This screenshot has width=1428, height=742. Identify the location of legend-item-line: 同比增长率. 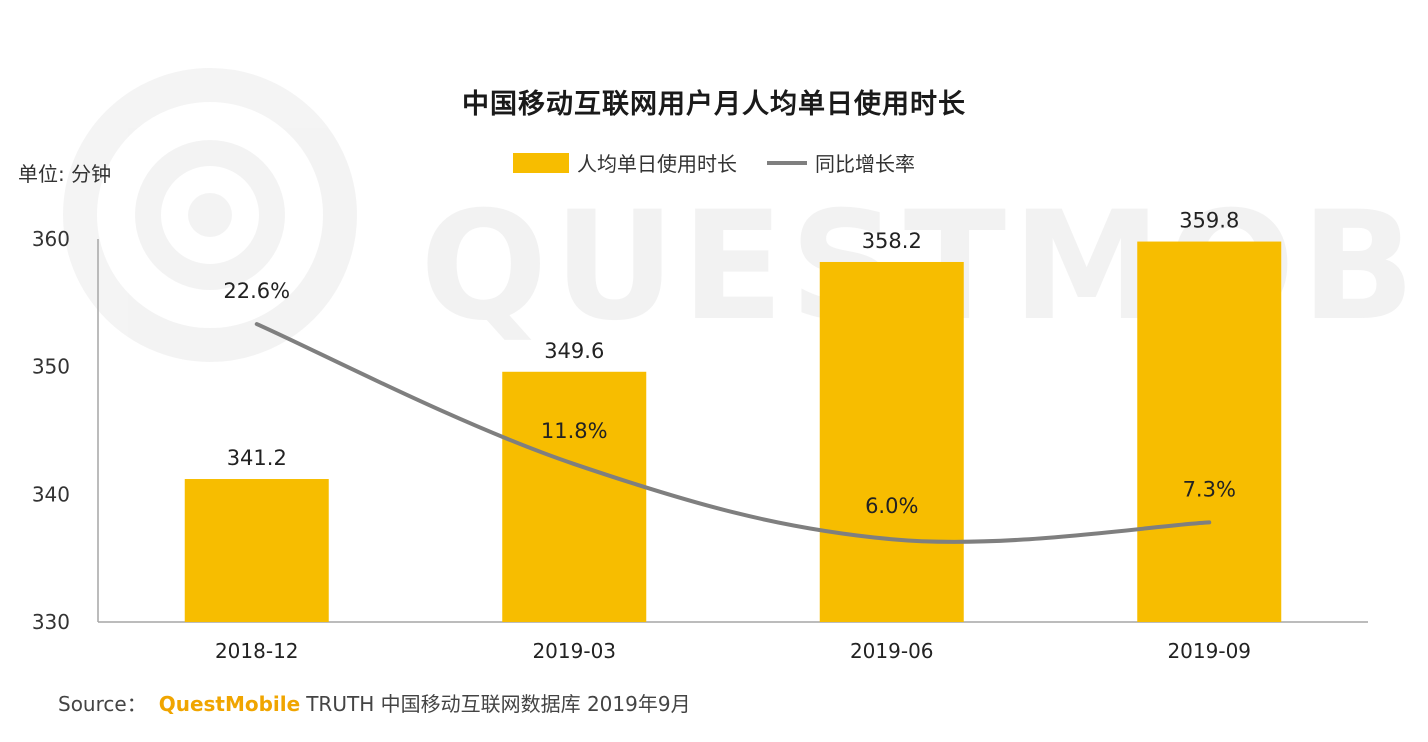
(841, 162).